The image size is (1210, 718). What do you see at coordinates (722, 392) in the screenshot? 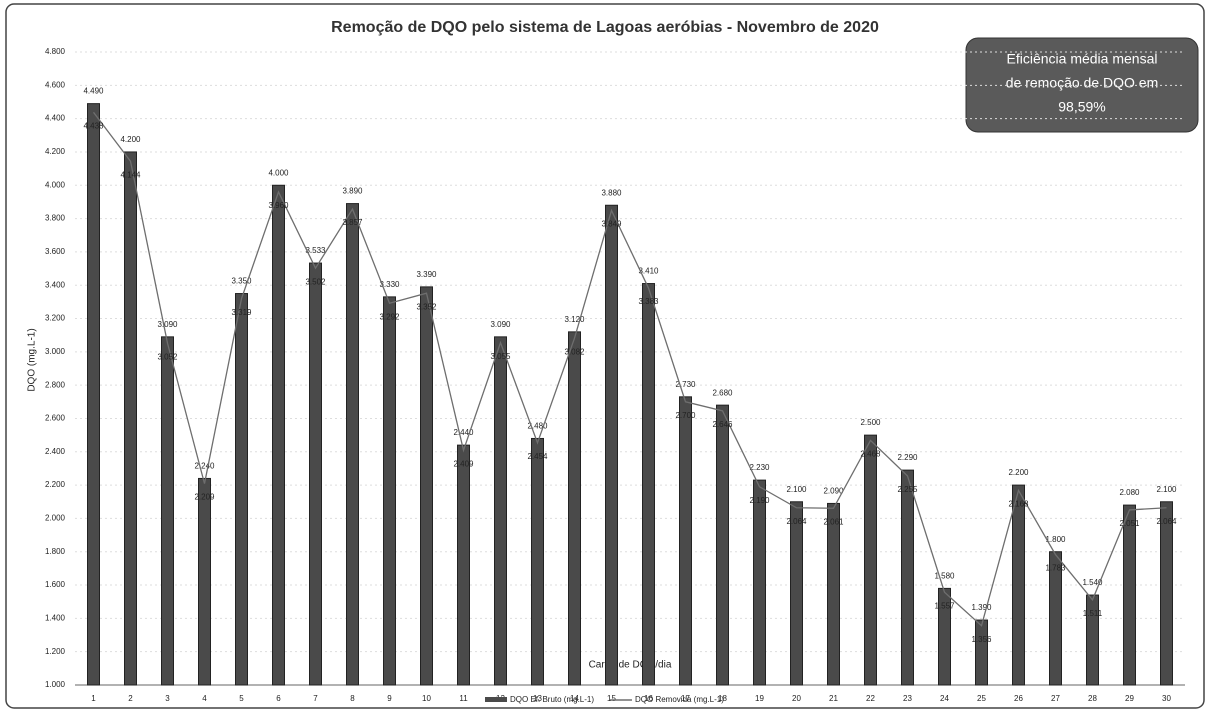
I see `bar-value-label: 2.680` at bounding box center [722, 392].